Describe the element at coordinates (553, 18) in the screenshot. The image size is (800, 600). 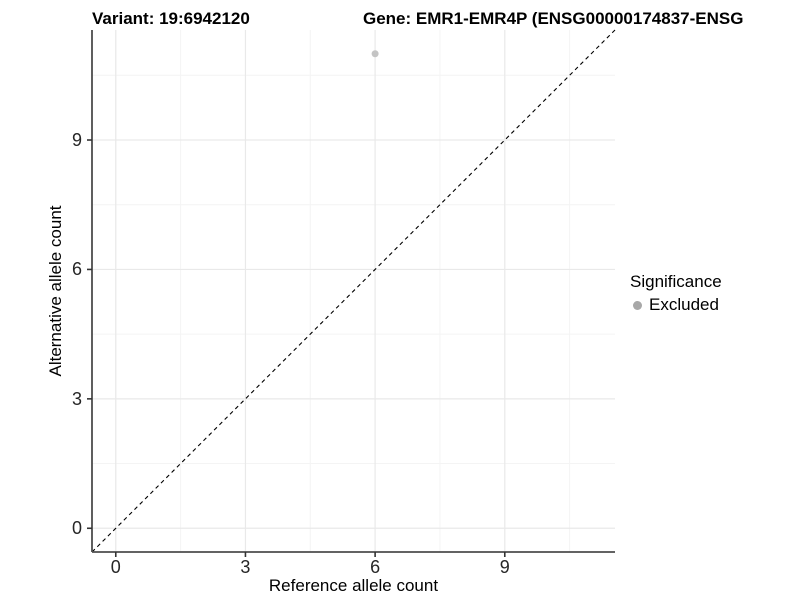
I see `gene-title: Gene: EMR1-EMR4P (ENSG00000174837-ENSG` at that location.